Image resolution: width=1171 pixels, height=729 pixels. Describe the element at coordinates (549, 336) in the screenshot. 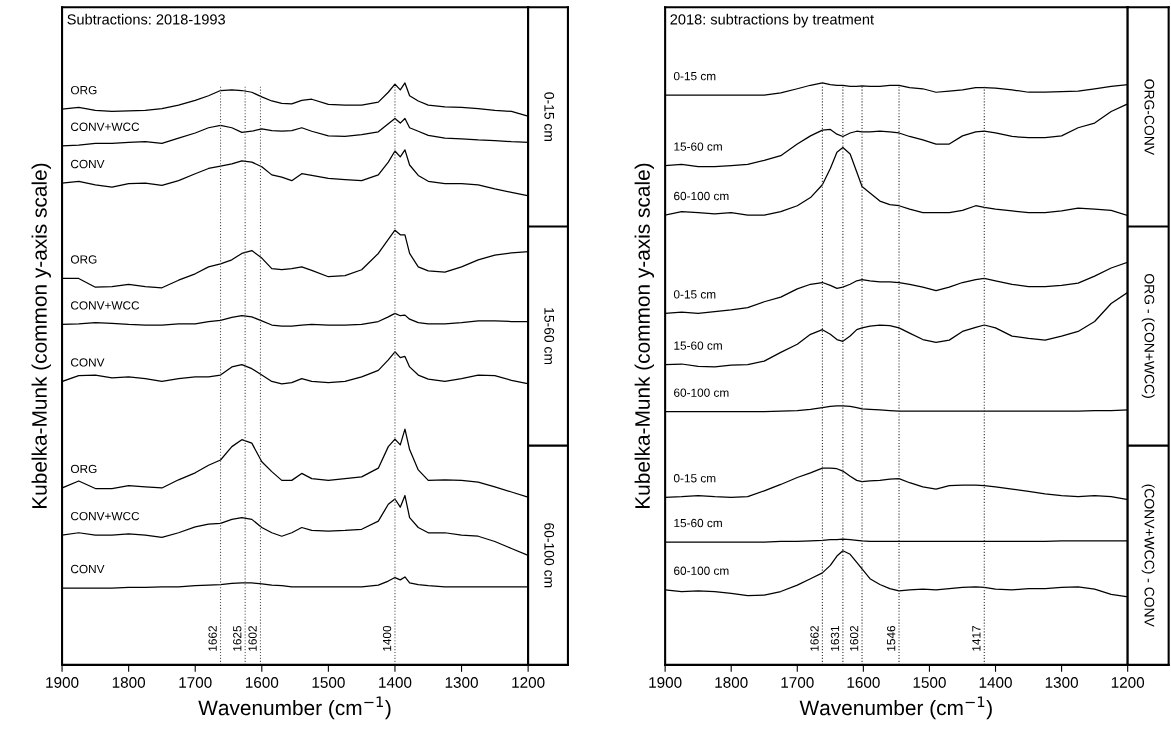

I see `text: 15-60 cm` at that location.